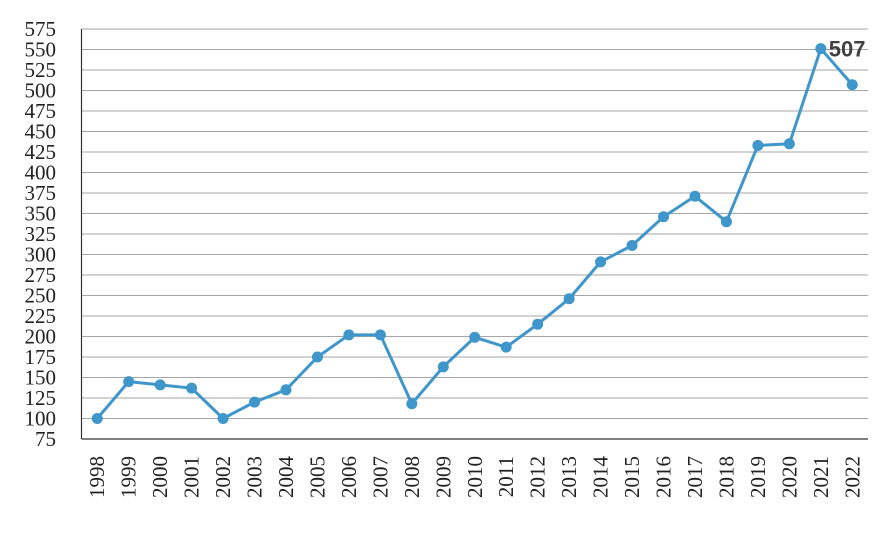  I want to click on x-tick-label: 2013, so click(569, 477).